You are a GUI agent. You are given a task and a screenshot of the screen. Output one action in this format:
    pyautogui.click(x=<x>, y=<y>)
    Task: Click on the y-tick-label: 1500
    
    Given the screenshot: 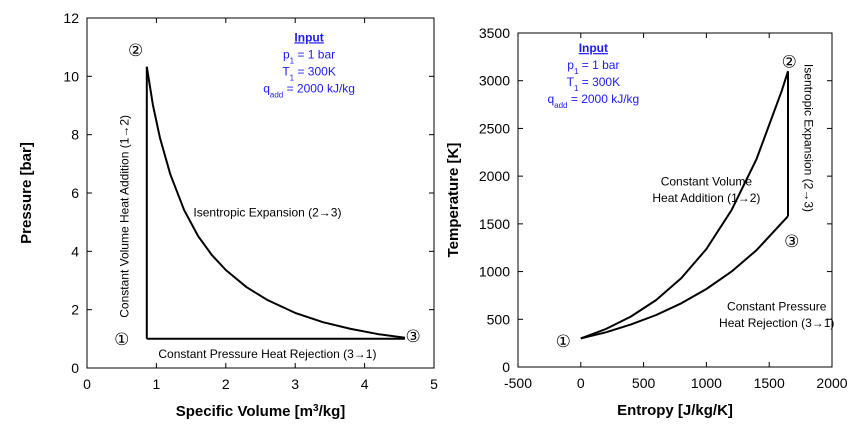 What is the action you would take?
    pyautogui.click(x=494, y=224)
    